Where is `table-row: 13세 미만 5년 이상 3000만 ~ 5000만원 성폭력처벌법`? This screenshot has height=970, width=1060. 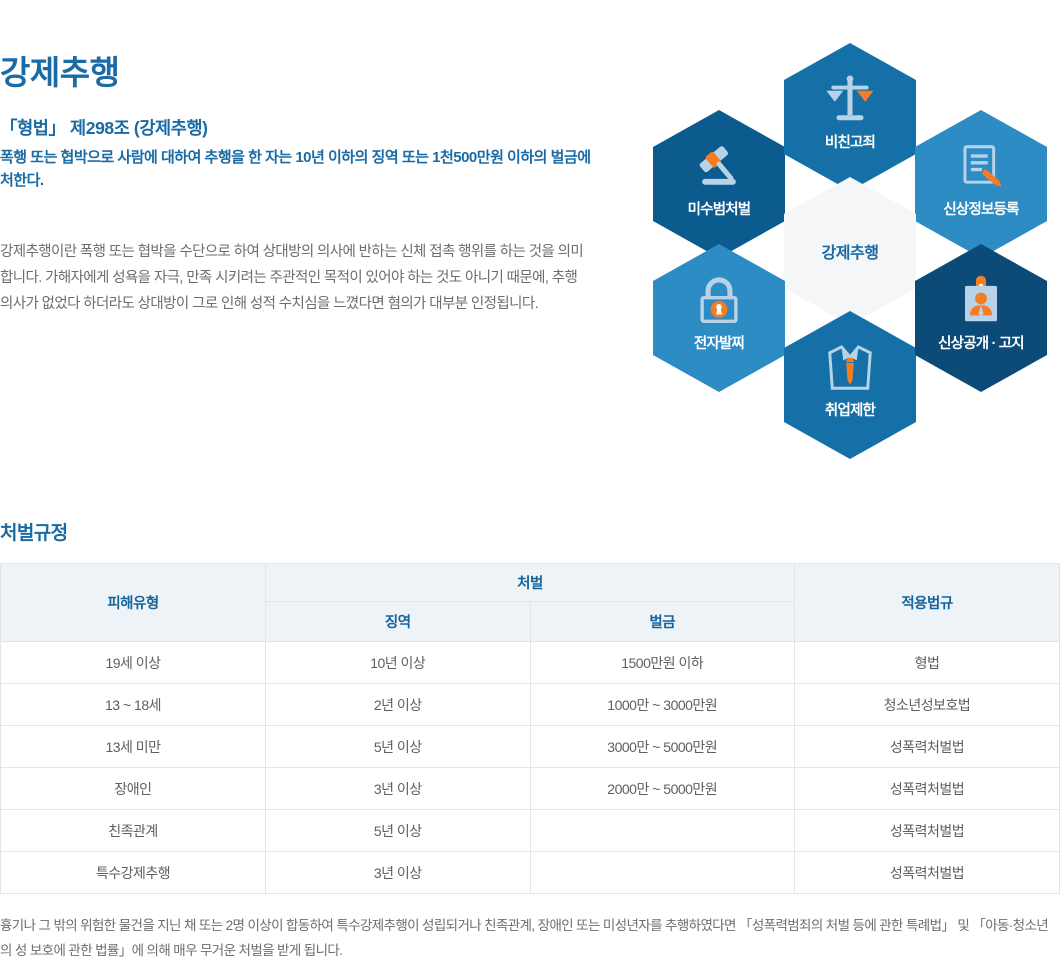
table-row: 13세 미만 5년 이상 3000만 ~ 5000만원 성폭력처벌법 is located at coordinates (530, 746).